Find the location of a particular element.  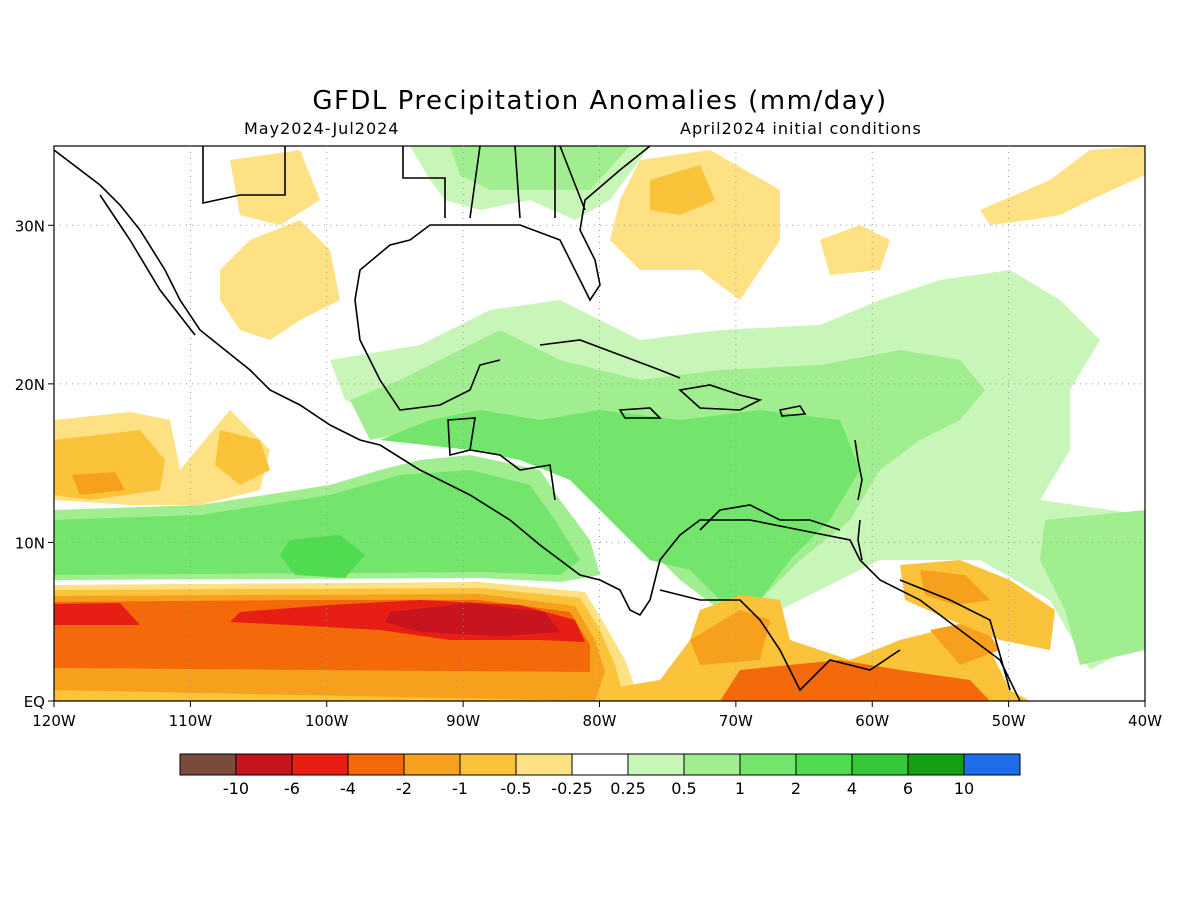

anomaly-atlantic-east is located at coordinates (1092, 587).